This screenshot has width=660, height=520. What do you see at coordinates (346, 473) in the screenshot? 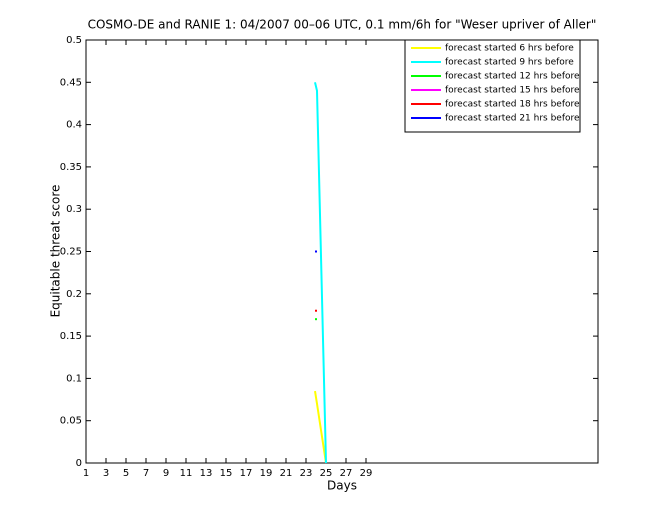
I see `x-tick-label: 27` at bounding box center [346, 473].